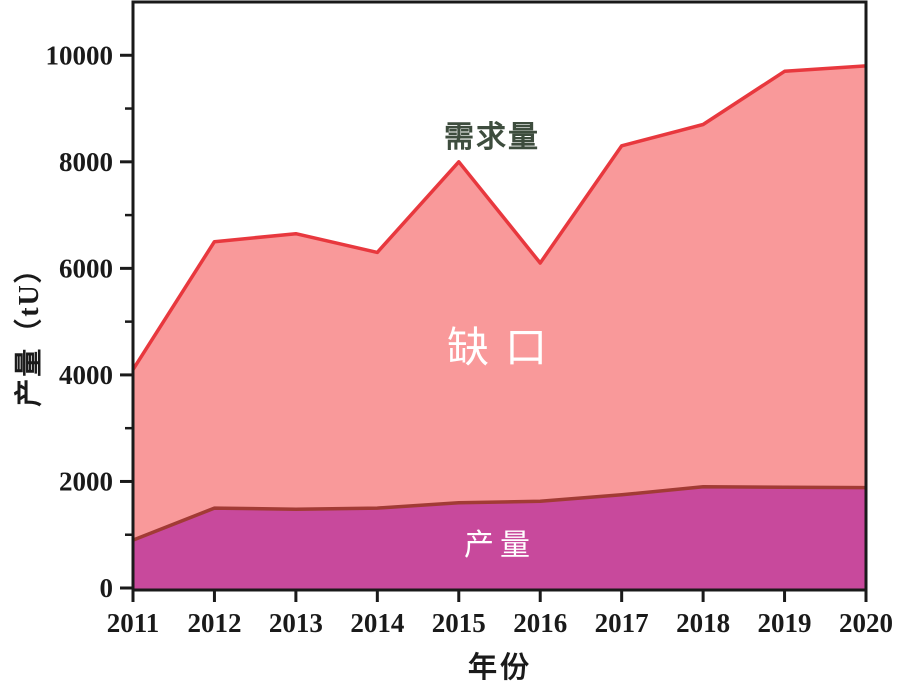 Image resolution: width=897 pixels, height=693 pixels. I want to click on x-tick-label: 2016, so click(540, 623).